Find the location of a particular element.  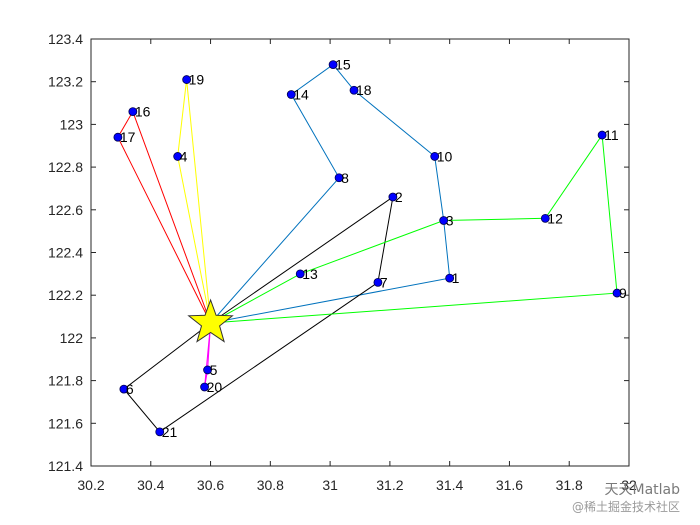

y-tick-label: 122.8 is located at coordinates (65, 167).